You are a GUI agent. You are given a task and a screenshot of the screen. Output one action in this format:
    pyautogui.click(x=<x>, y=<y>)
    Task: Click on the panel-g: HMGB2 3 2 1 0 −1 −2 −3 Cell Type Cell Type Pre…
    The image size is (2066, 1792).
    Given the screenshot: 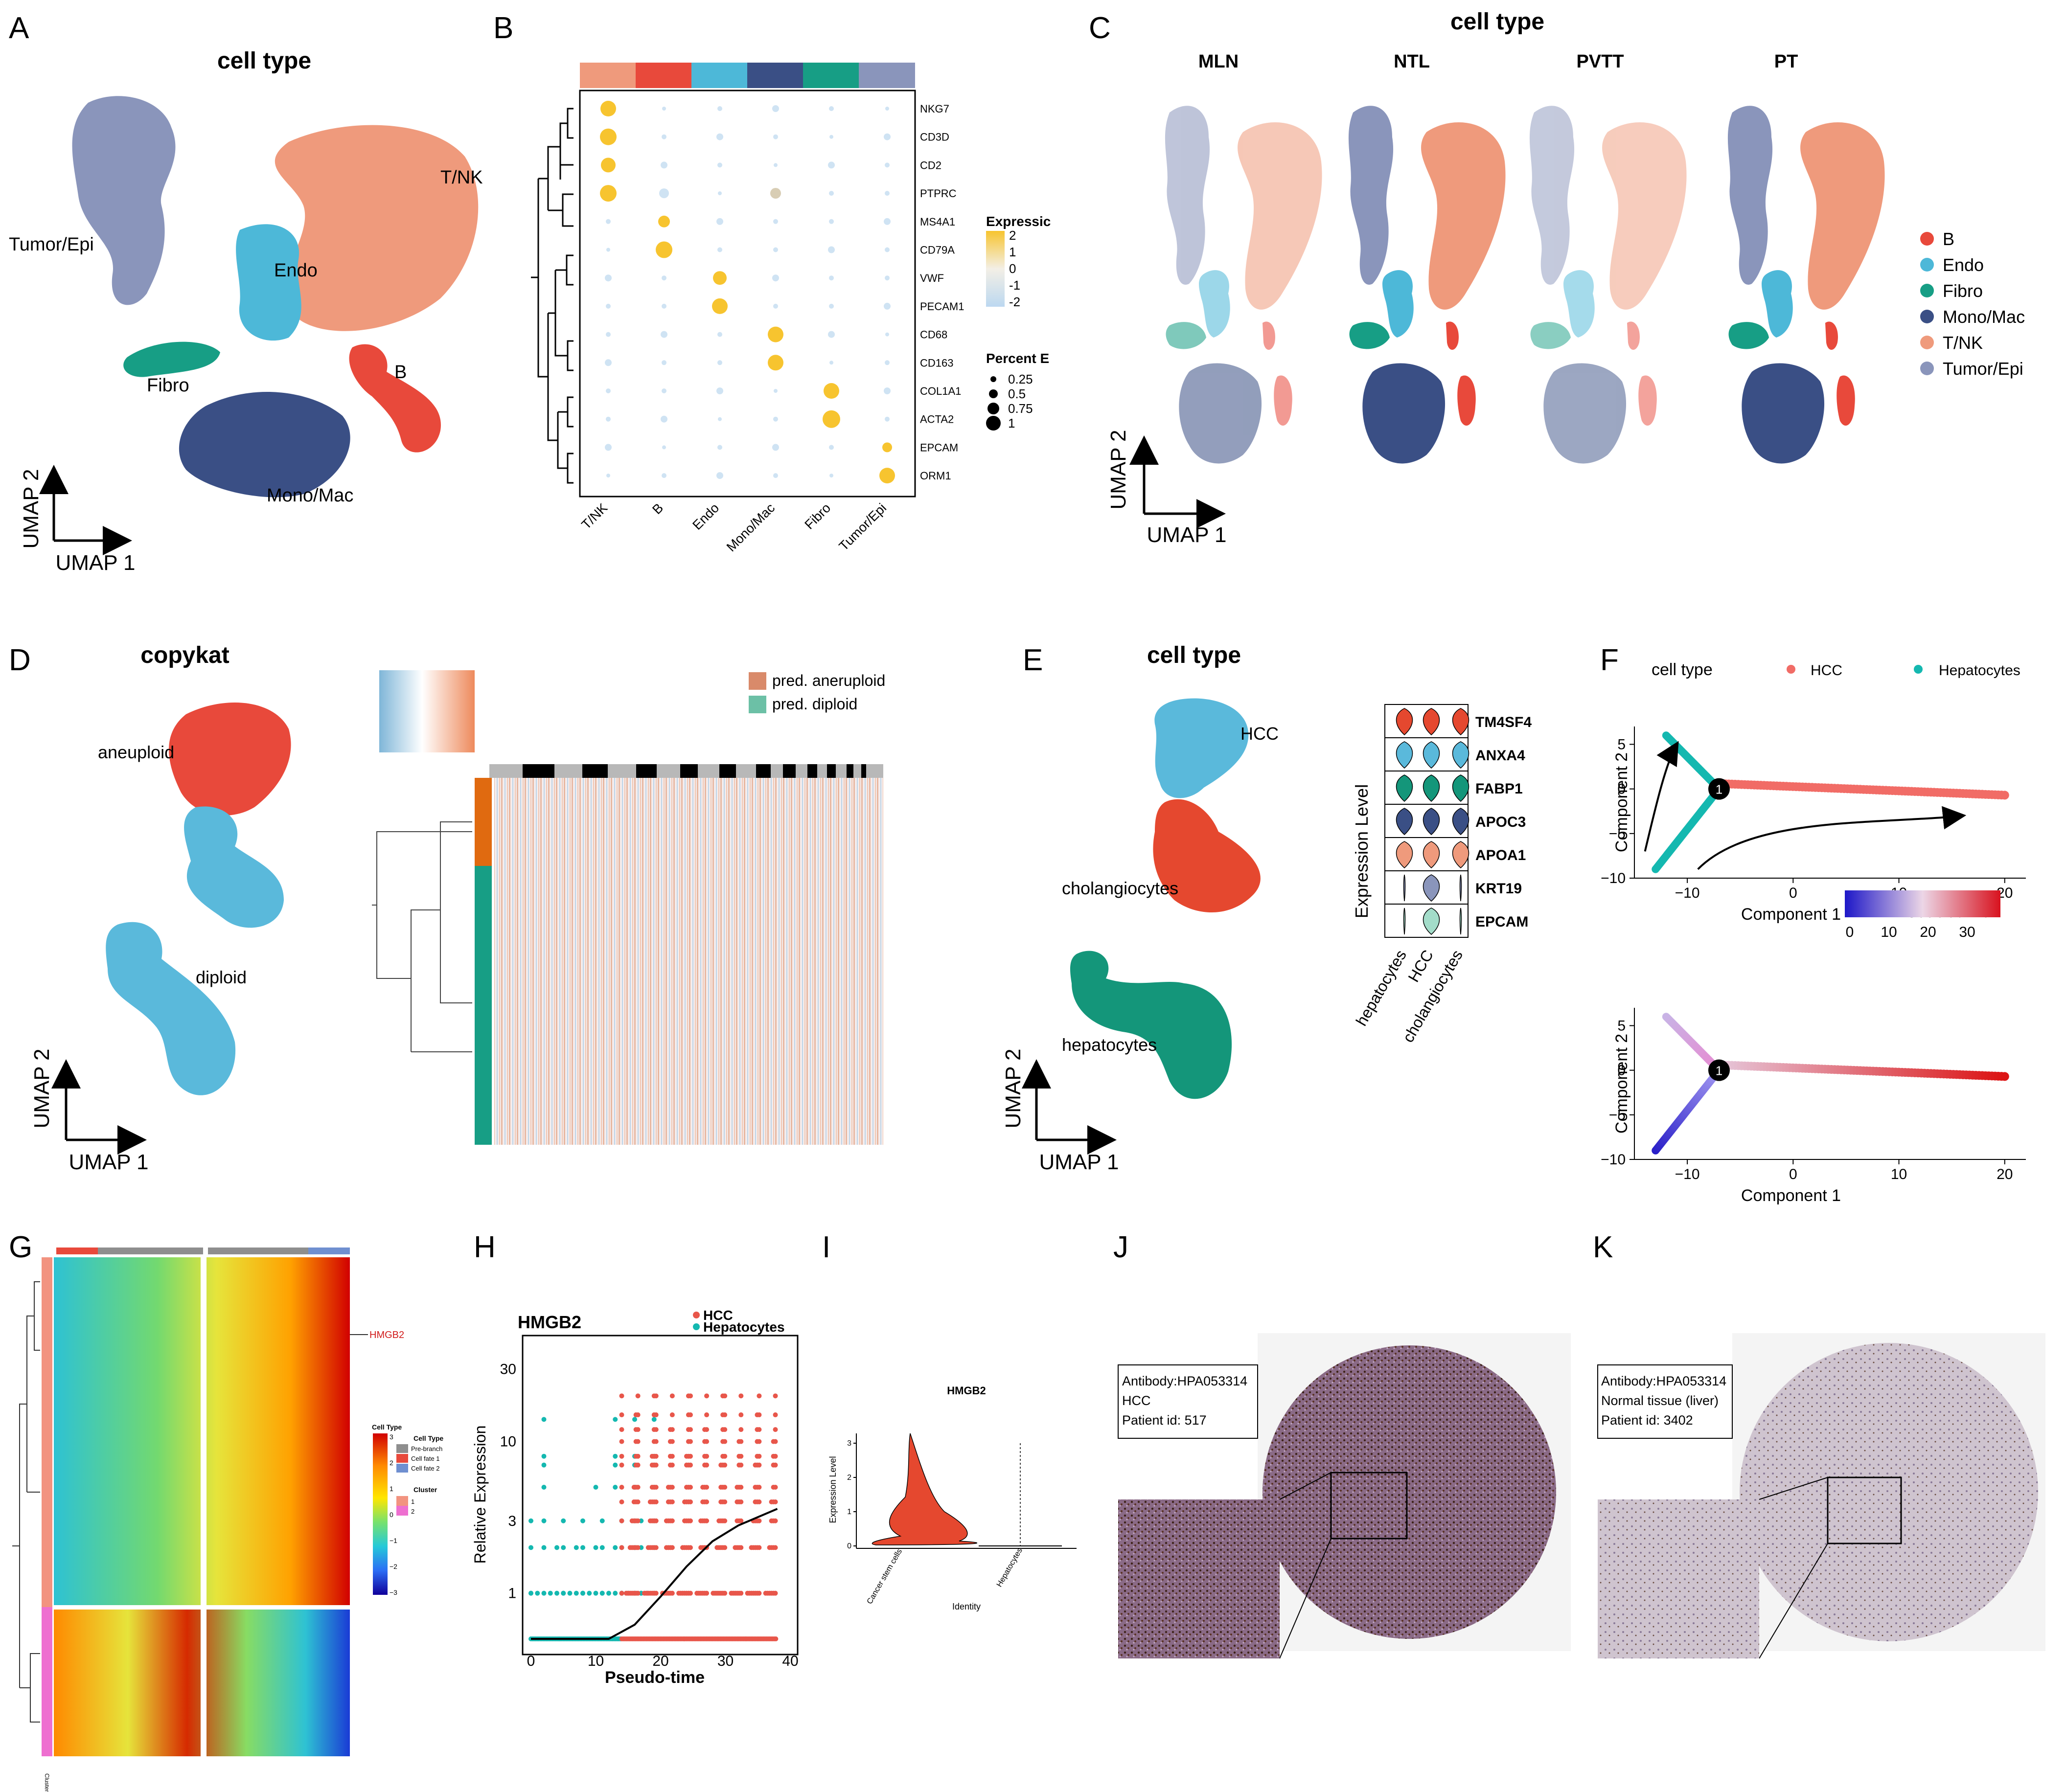 What is the action you would take?
    pyautogui.click(x=227, y=1520)
    